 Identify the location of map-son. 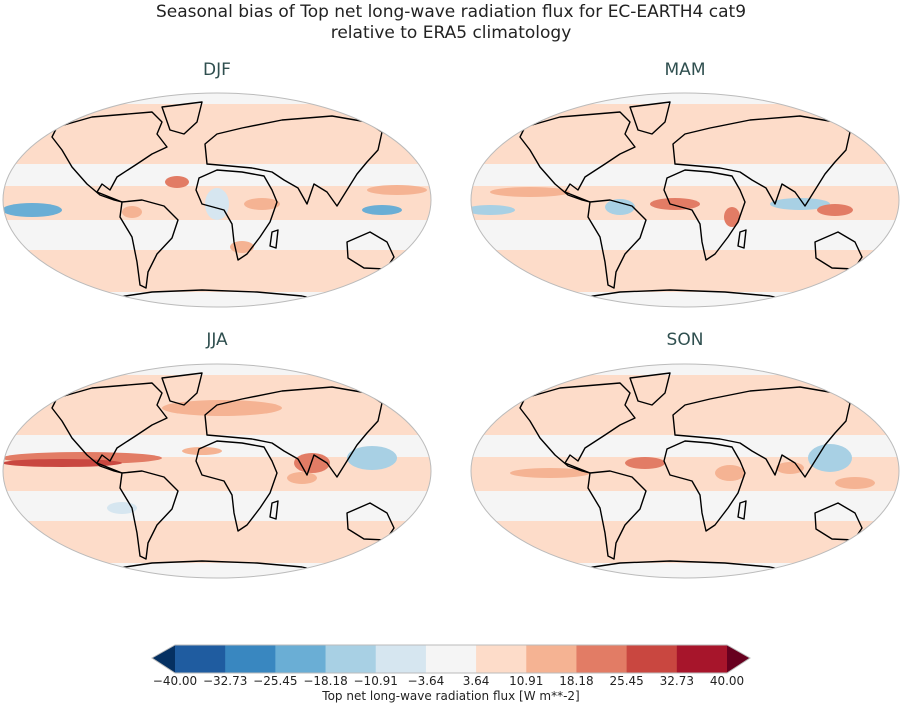
(685, 471).